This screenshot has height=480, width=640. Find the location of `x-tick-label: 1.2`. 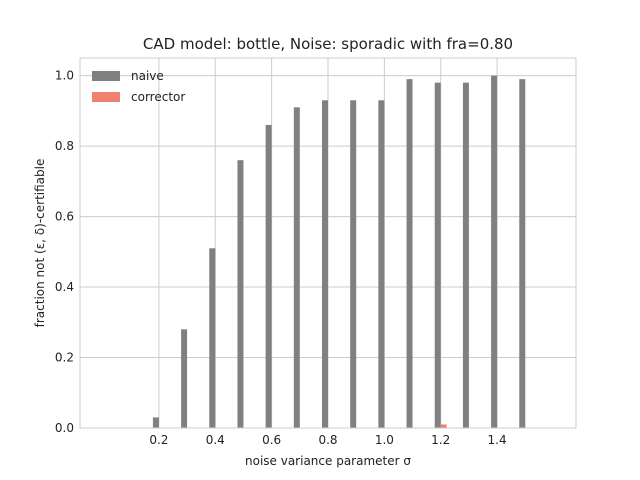

x-tick-label: 1.2 is located at coordinates (440, 440).